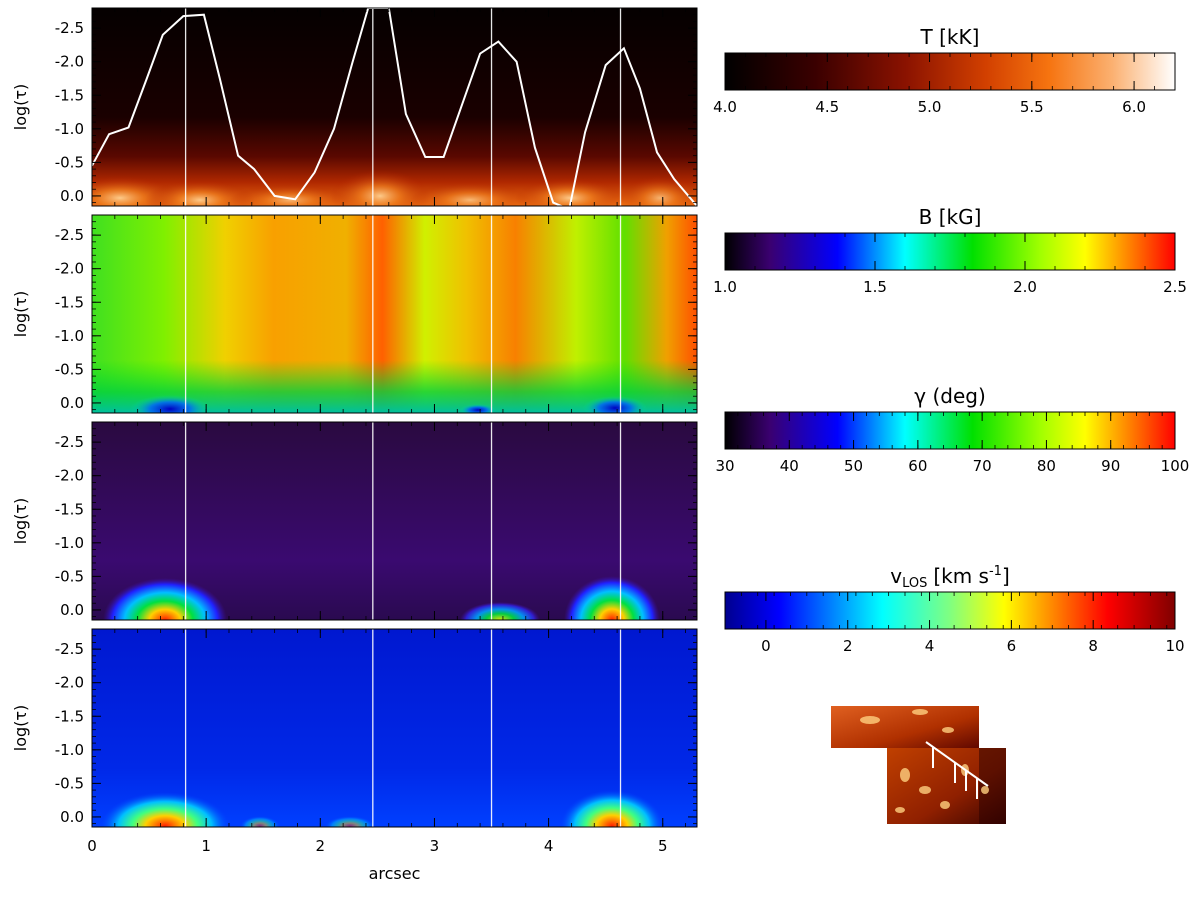 This screenshot has width=1200, height=900. Describe the element at coordinates (206, 846) in the screenshot. I see `x-tick-label: 1` at that location.